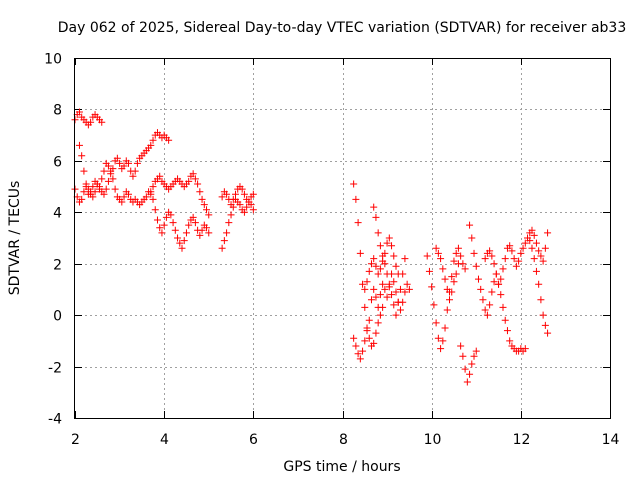  I want to click on y-tick-labels: -4 -2 0 2 4 6 8 10, so click(53, 240).